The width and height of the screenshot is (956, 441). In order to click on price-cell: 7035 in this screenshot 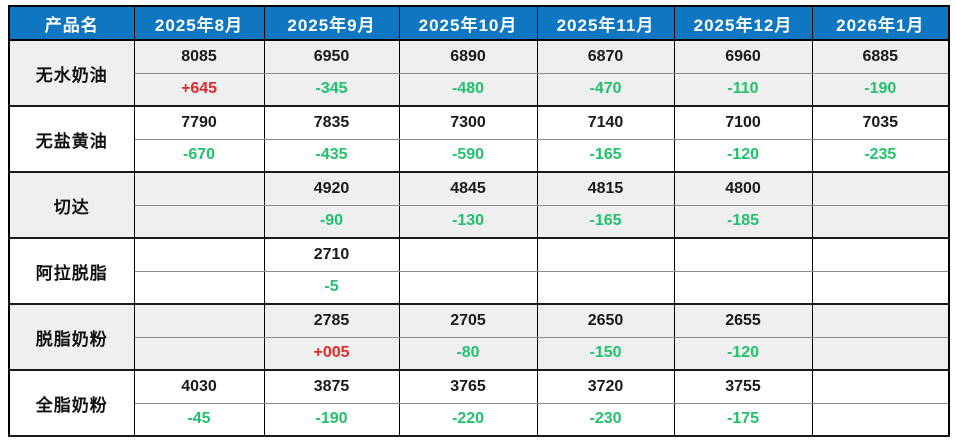, I will do `click(880, 123)`.